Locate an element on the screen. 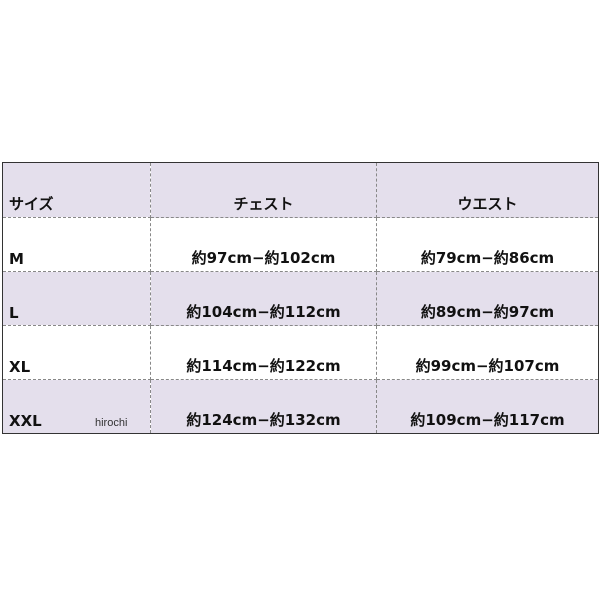 Image resolution: width=600 pixels, height=600 pixels. waist-cell: 約109cm−約117cm is located at coordinates (487, 406).